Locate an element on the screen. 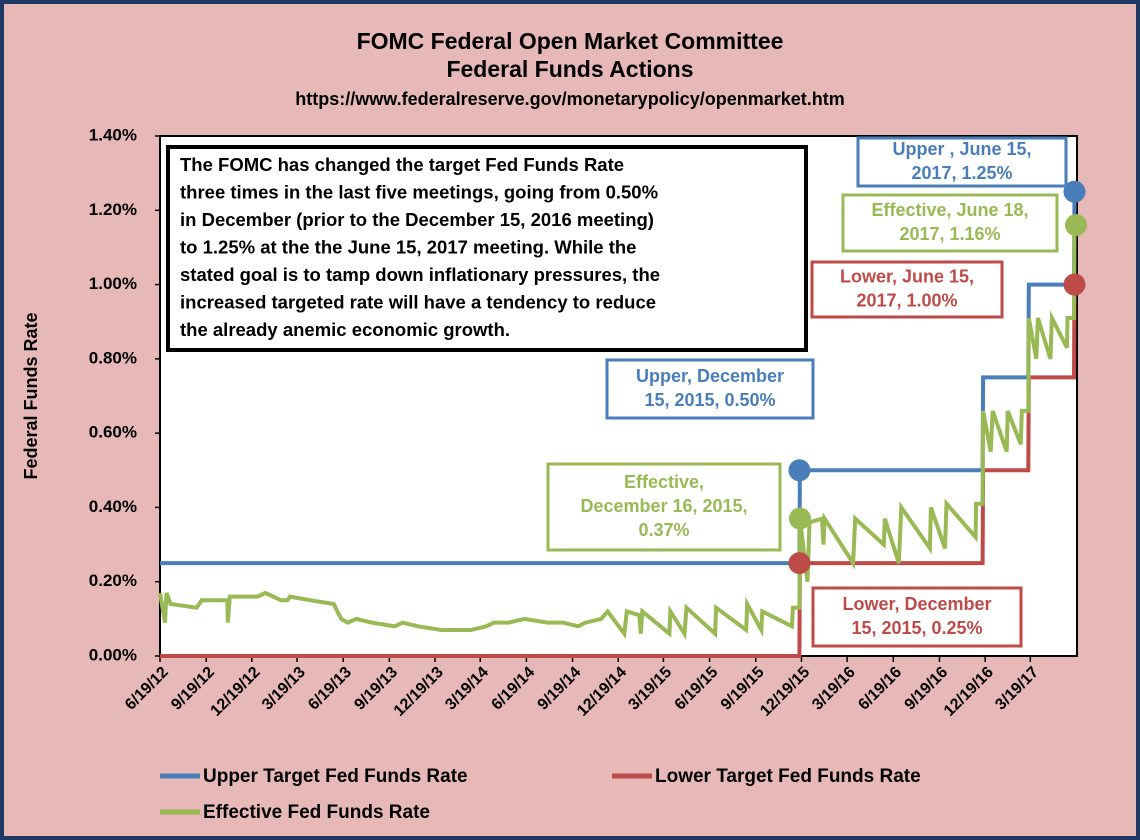 The height and width of the screenshot is (840, 1140). y-tick-label: 0.40% is located at coordinates (113, 506).